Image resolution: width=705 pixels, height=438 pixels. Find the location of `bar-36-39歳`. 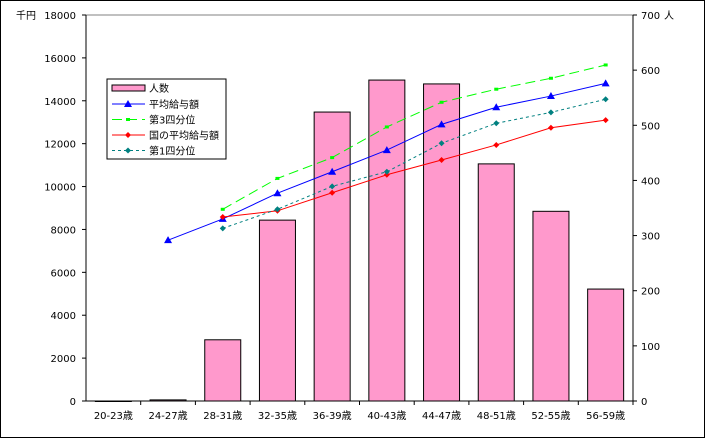

bar-36-39歳 is located at coordinates (332, 256).